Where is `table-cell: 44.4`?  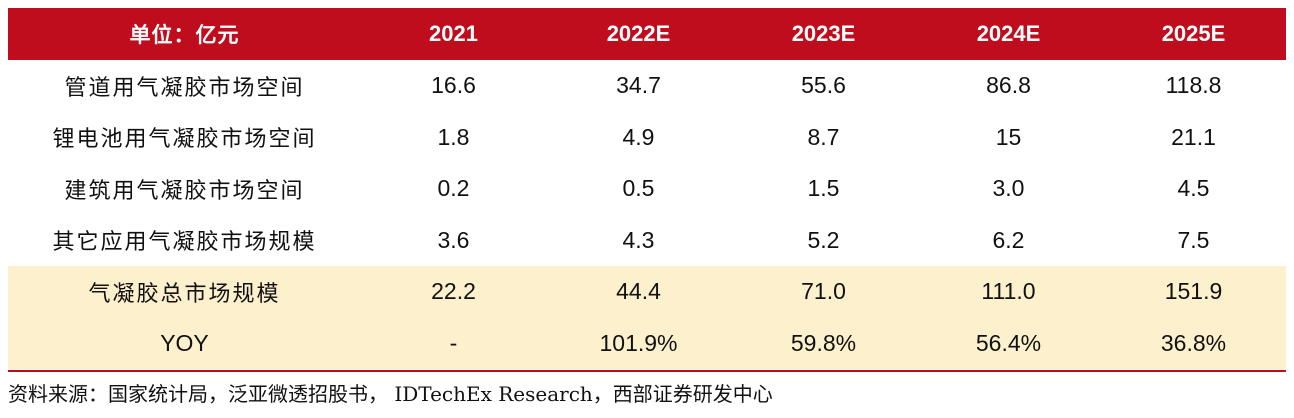
table-cell: 44.4 is located at coordinates (638, 291).